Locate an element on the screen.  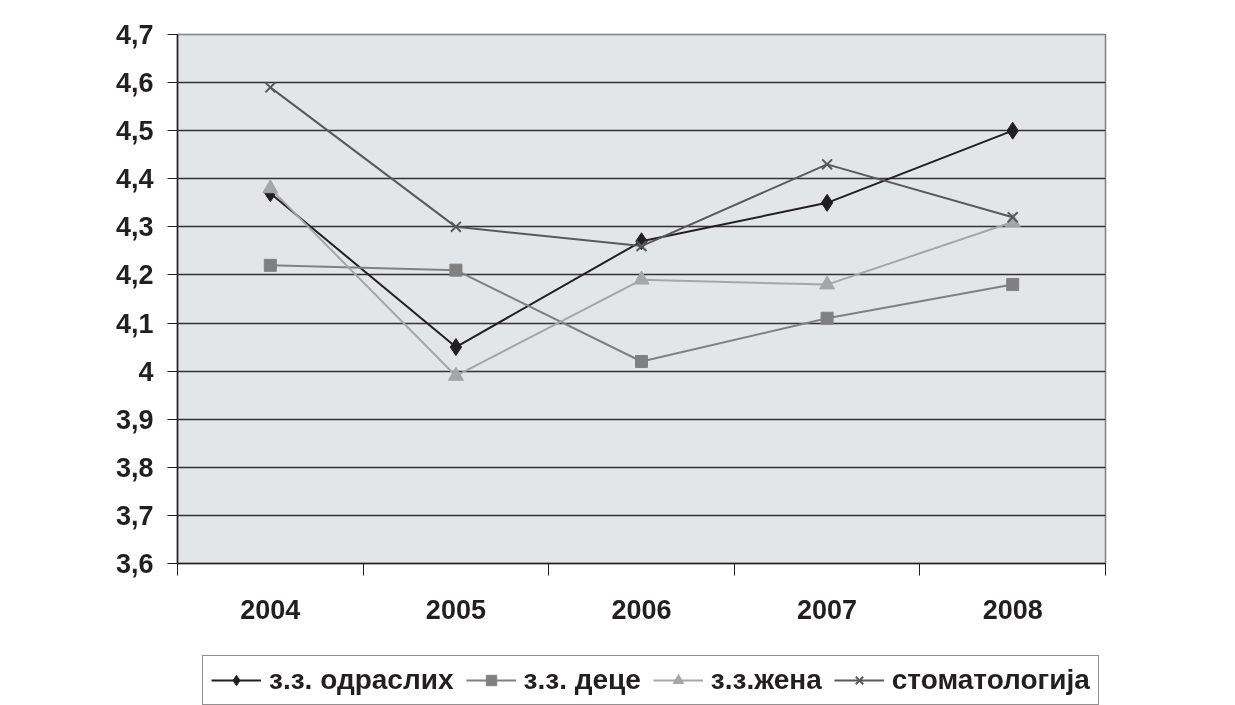
x-tick-label: 2006 is located at coordinates (641, 609).